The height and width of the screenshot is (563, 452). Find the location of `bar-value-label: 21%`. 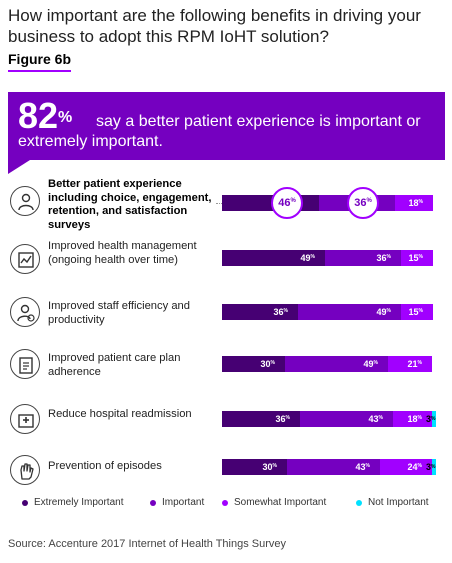

bar-value-label: 21% is located at coordinates (414, 364).